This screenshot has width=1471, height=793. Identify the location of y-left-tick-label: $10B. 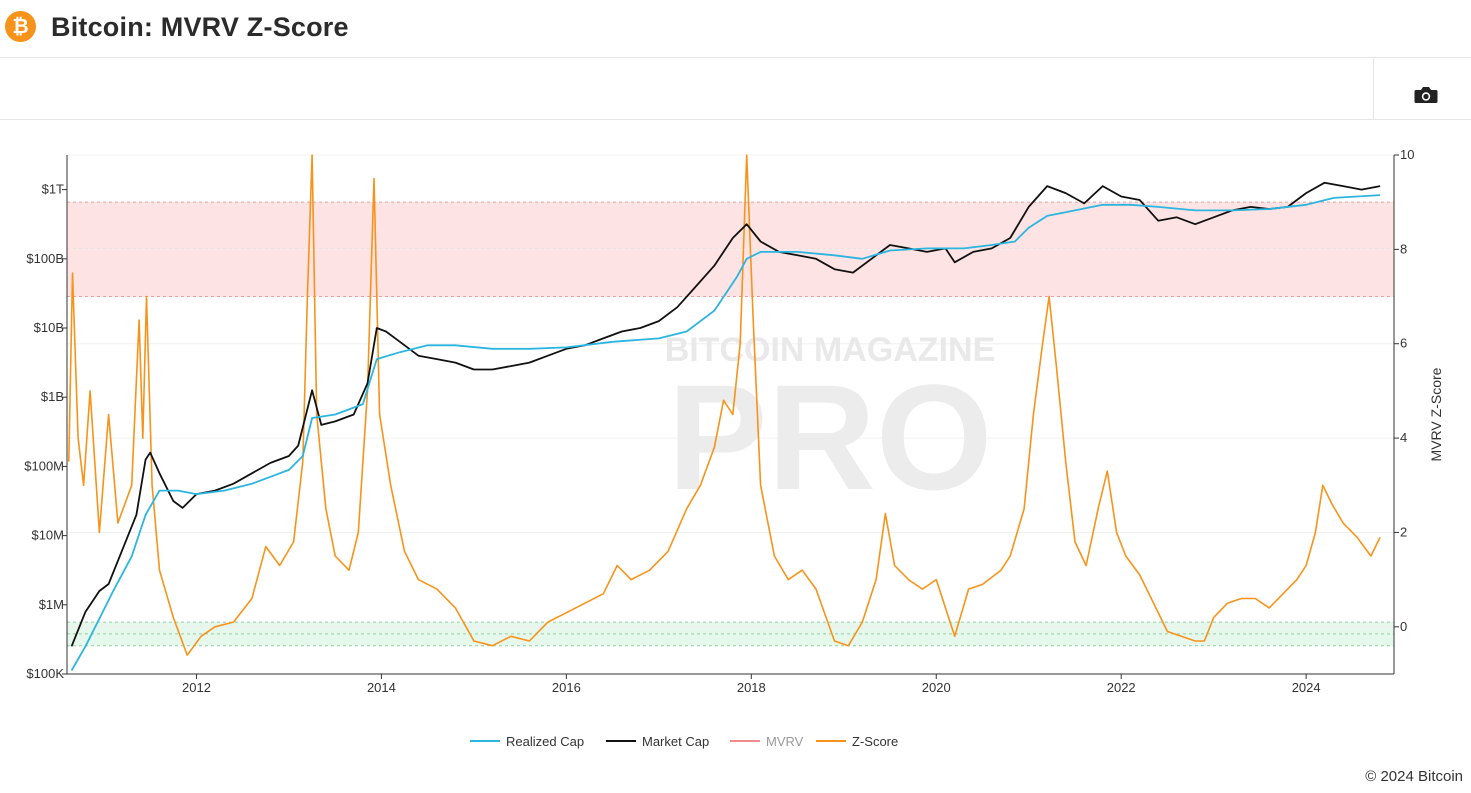
(49, 327).